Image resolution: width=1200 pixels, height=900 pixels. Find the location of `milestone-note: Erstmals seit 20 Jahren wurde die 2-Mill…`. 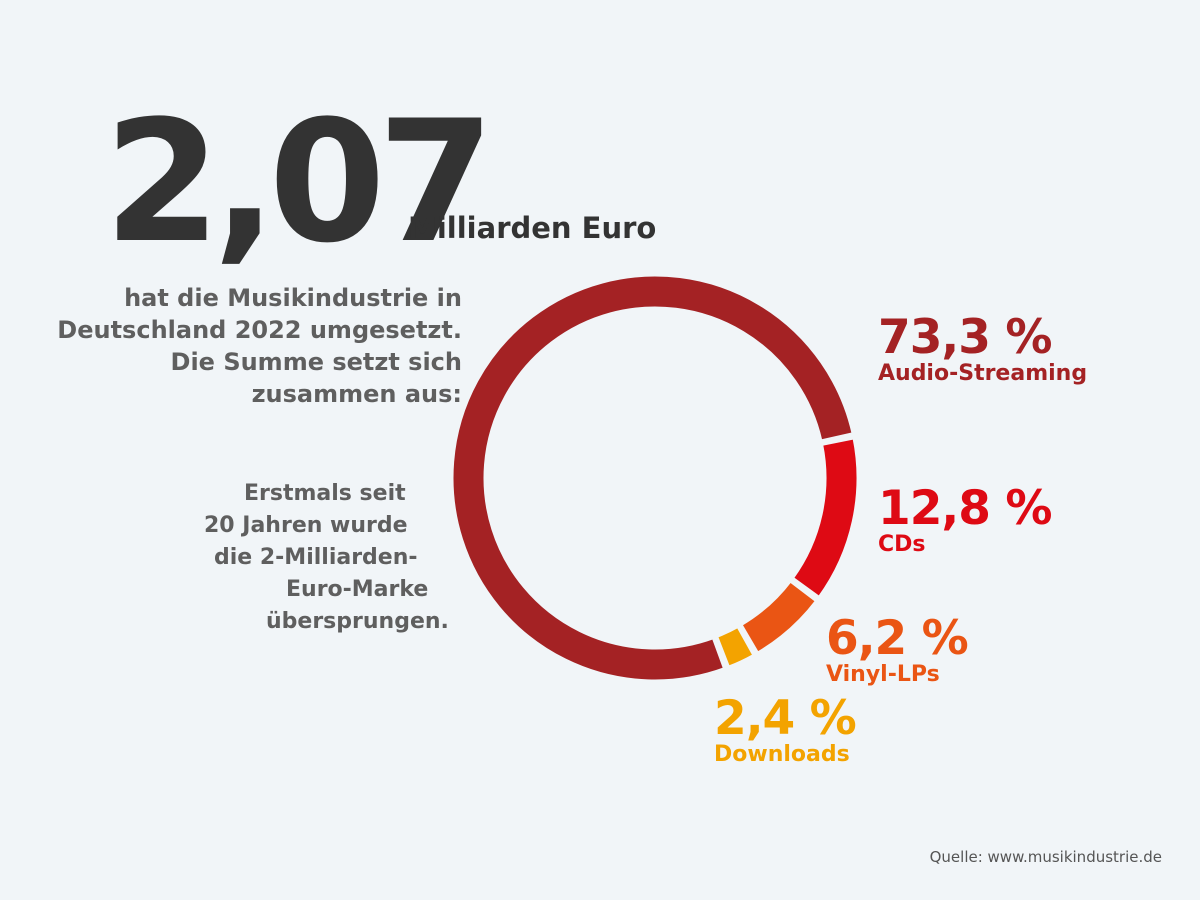

milestone-note: Erstmals seit 20 Jahren wurde die 2-Mill… is located at coordinates (320, 558).